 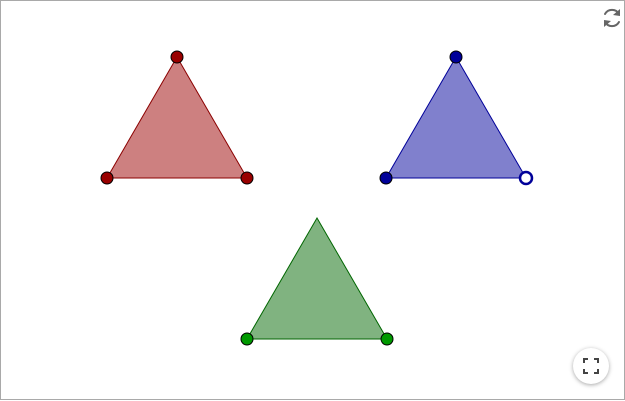 I want to click on blue-triangle, so click(x=456, y=118).